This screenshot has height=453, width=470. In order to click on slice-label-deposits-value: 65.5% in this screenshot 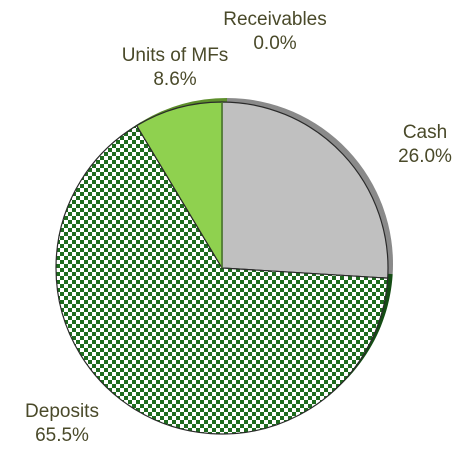, I will do `click(62, 435)`.